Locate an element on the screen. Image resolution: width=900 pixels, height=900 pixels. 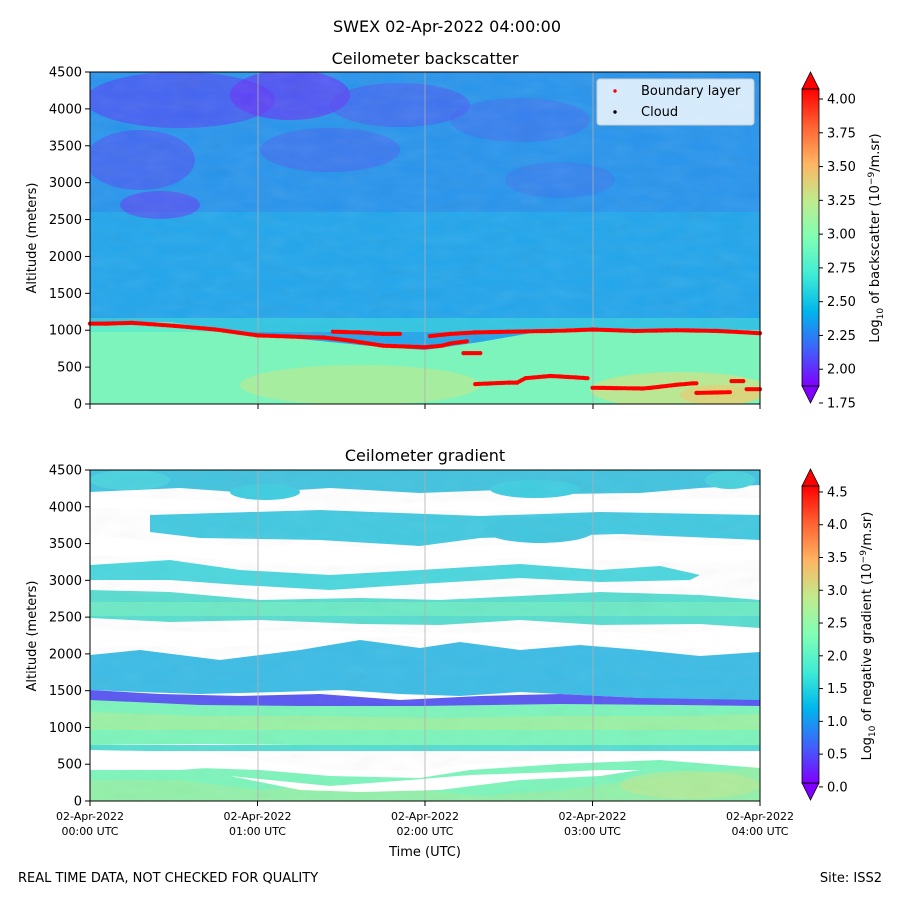
backscatter-ytick-label: 3000 is located at coordinates (65, 183).